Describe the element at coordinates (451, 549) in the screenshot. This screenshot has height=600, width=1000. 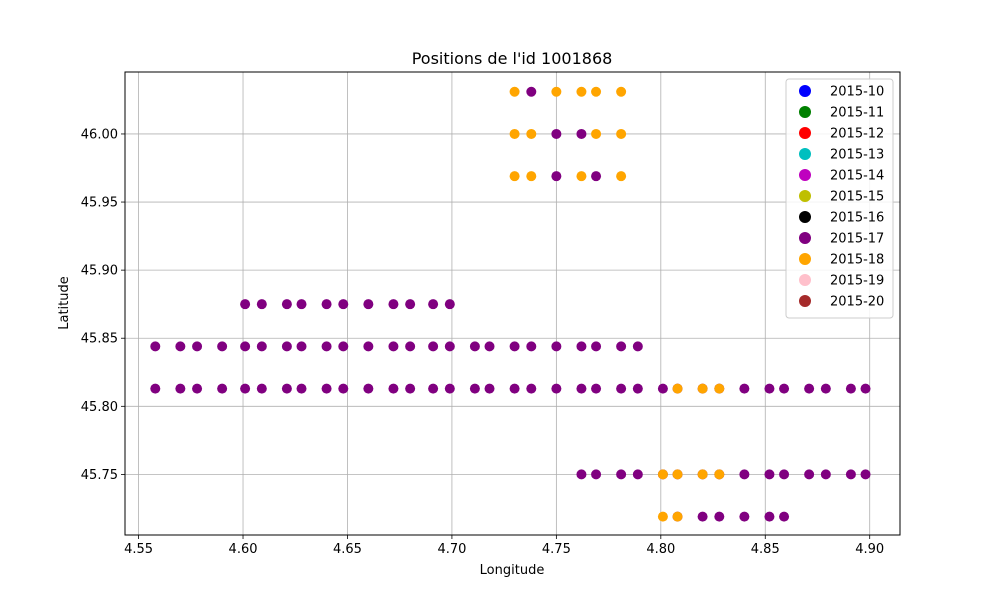
I see `x-tick-label: 4.70` at that location.